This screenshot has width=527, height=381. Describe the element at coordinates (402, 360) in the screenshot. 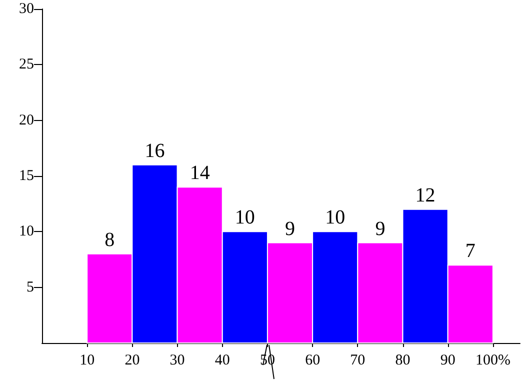

I see `x-tick-label: 80` at that location.